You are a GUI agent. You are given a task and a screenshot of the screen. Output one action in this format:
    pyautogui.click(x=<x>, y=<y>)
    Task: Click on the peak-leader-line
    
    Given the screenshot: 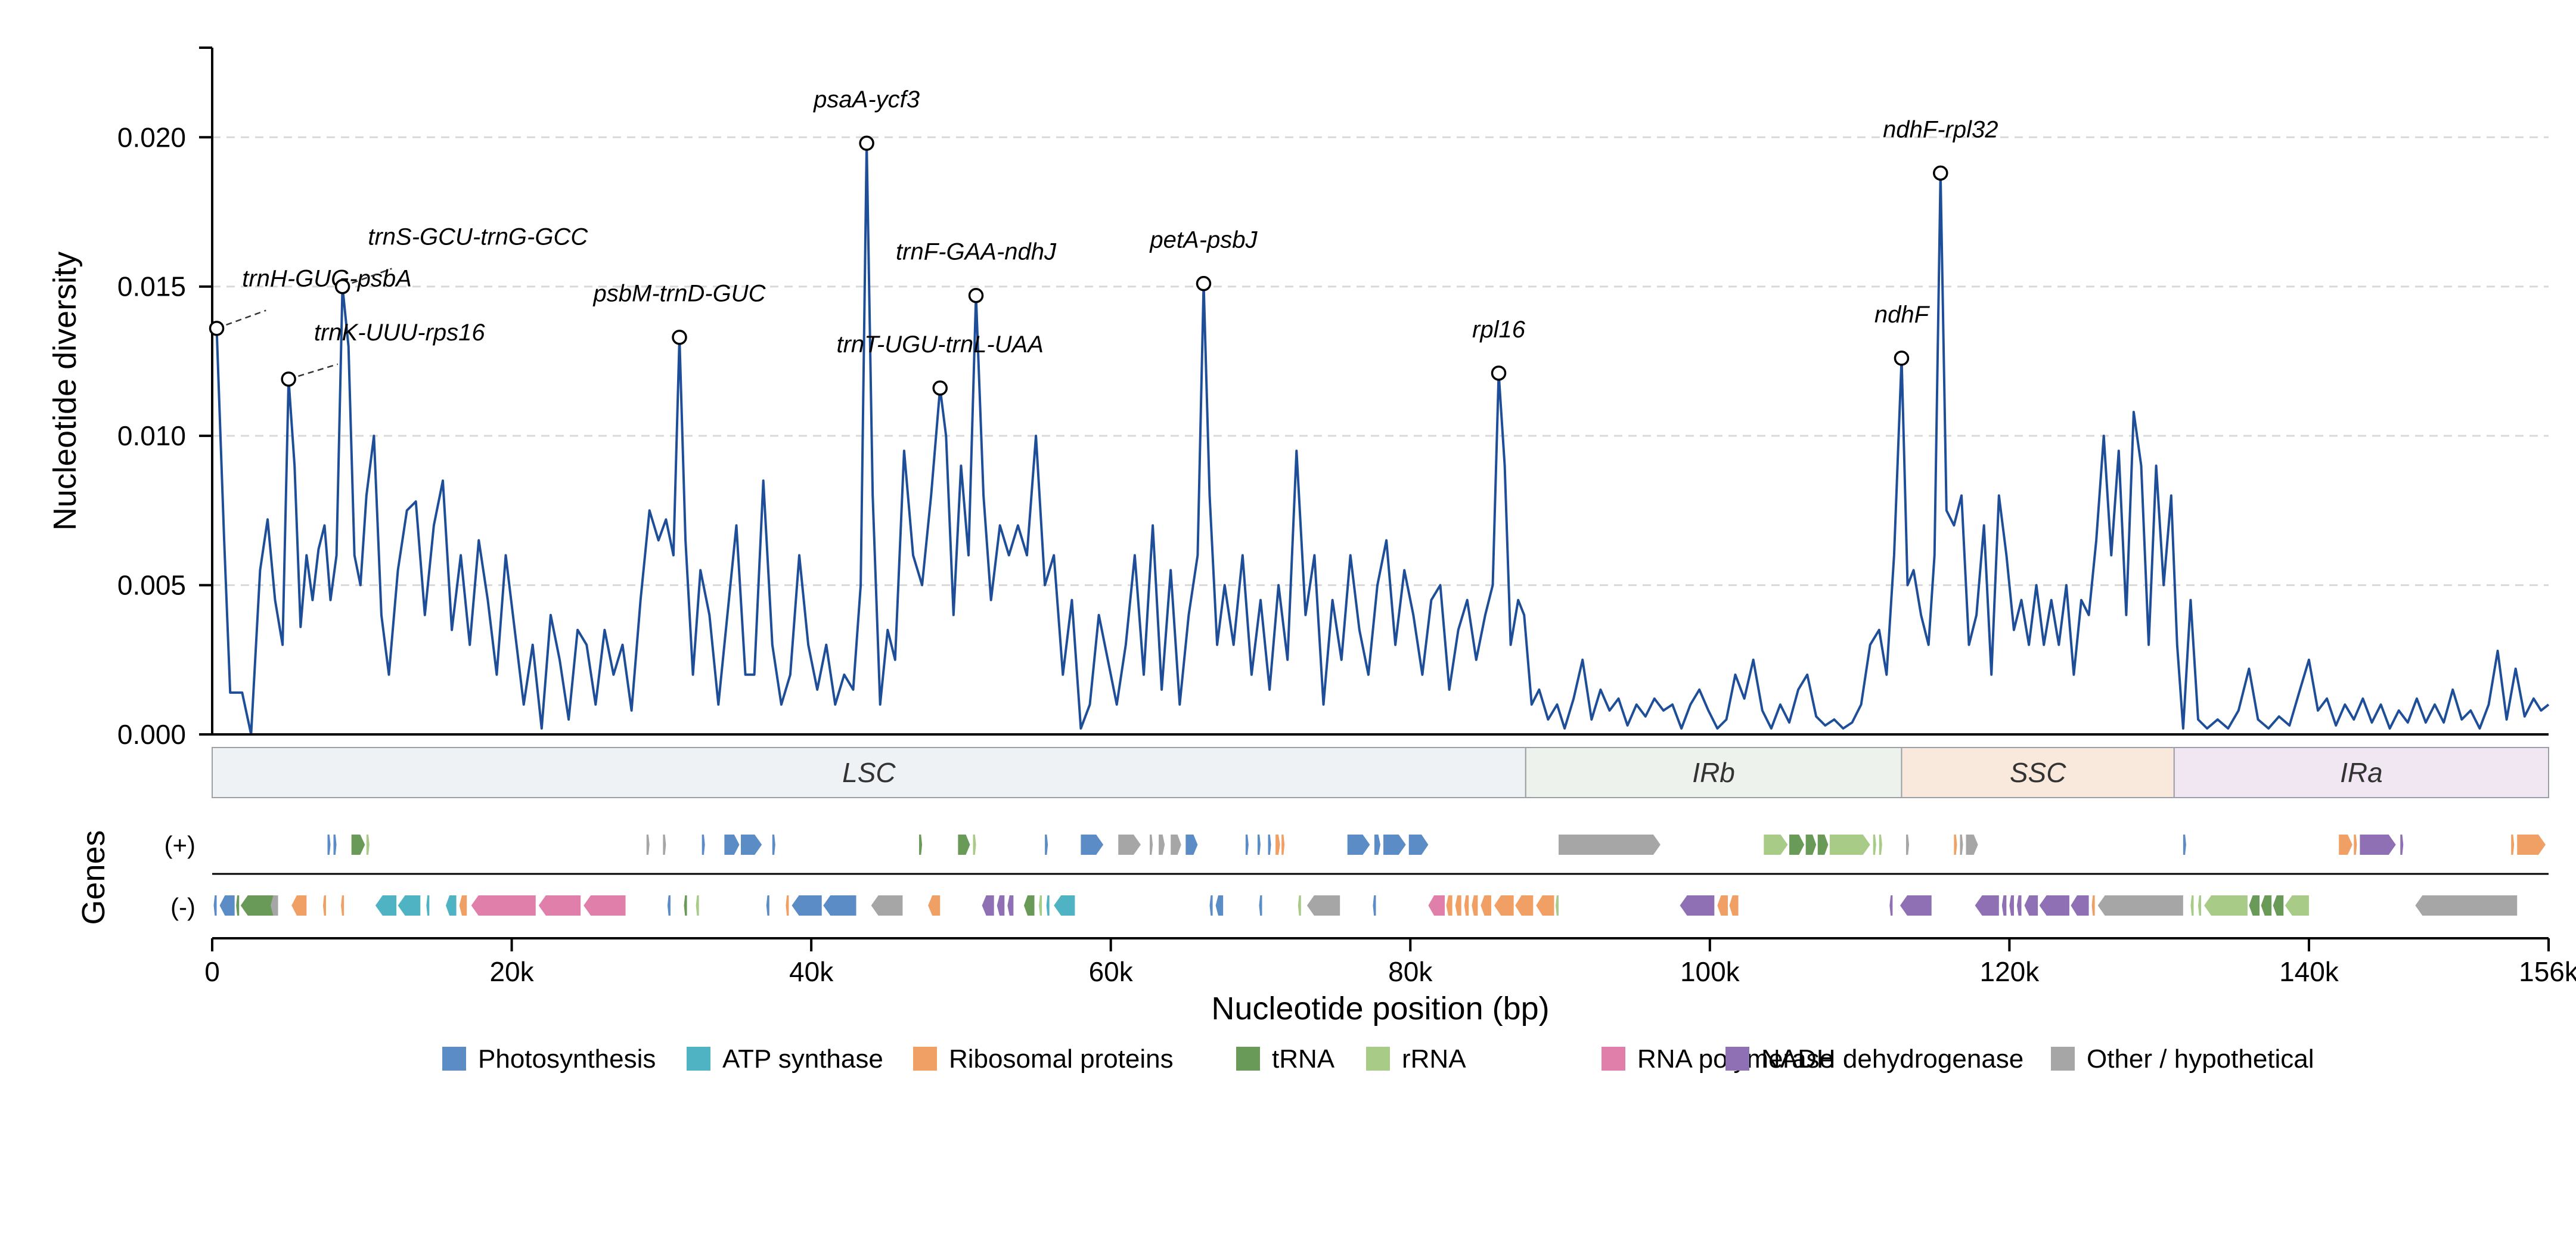 What is the action you would take?
    pyautogui.click(x=241, y=319)
    